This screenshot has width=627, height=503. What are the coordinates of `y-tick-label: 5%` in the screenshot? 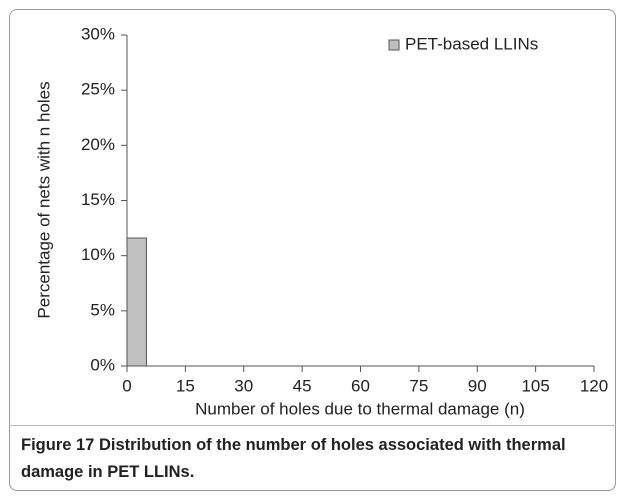 It's located at (102, 309).